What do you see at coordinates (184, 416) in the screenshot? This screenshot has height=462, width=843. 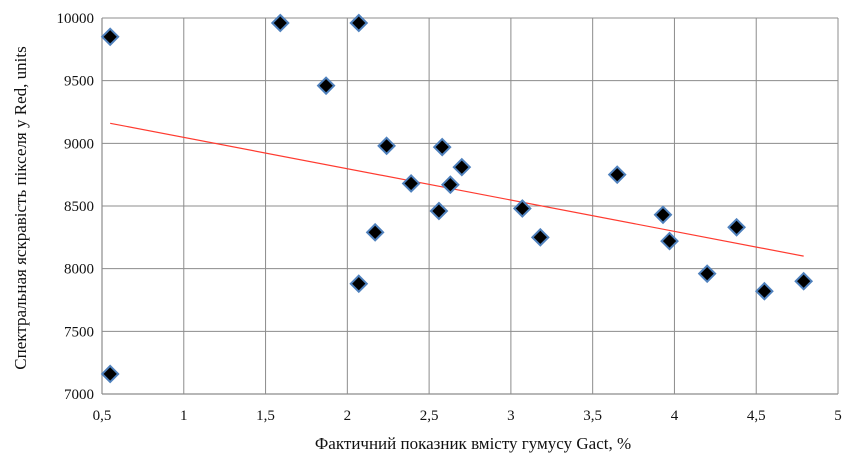 I see `x-tick-label: 1` at bounding box center [184, 416].